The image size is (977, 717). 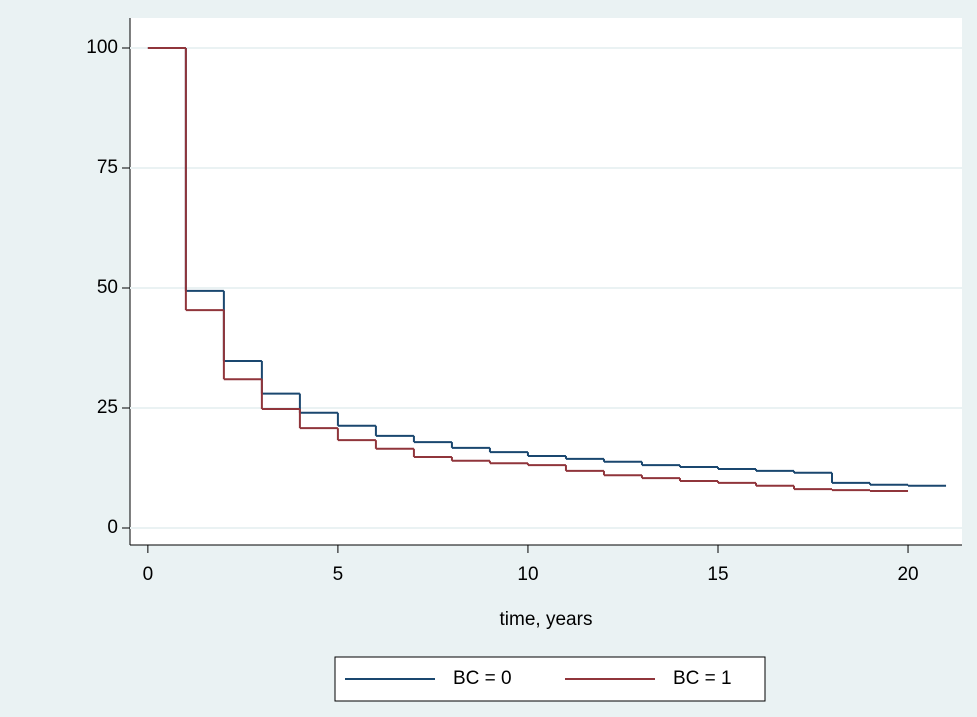 What do you see at coordinates (338, 574) in the screenshot?
I see `x-tick-label: 5` at bounding box center [338, 574].